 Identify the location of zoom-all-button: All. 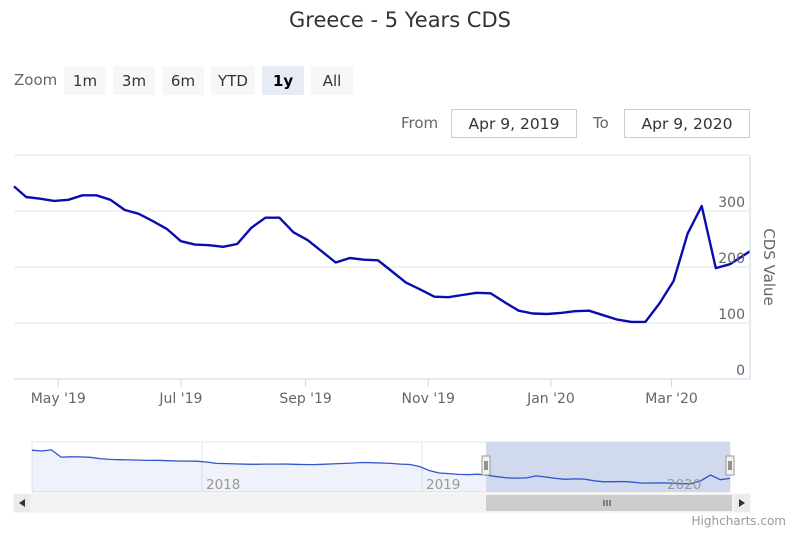
(332, 80).